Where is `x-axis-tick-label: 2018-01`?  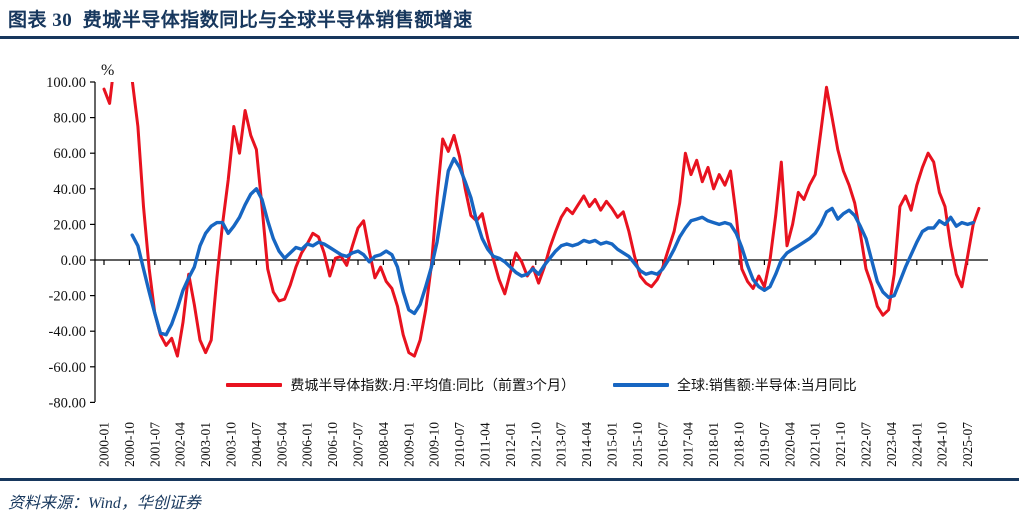 x-axis-tick-label: 2018-01 is located at coordinates (713, 444).